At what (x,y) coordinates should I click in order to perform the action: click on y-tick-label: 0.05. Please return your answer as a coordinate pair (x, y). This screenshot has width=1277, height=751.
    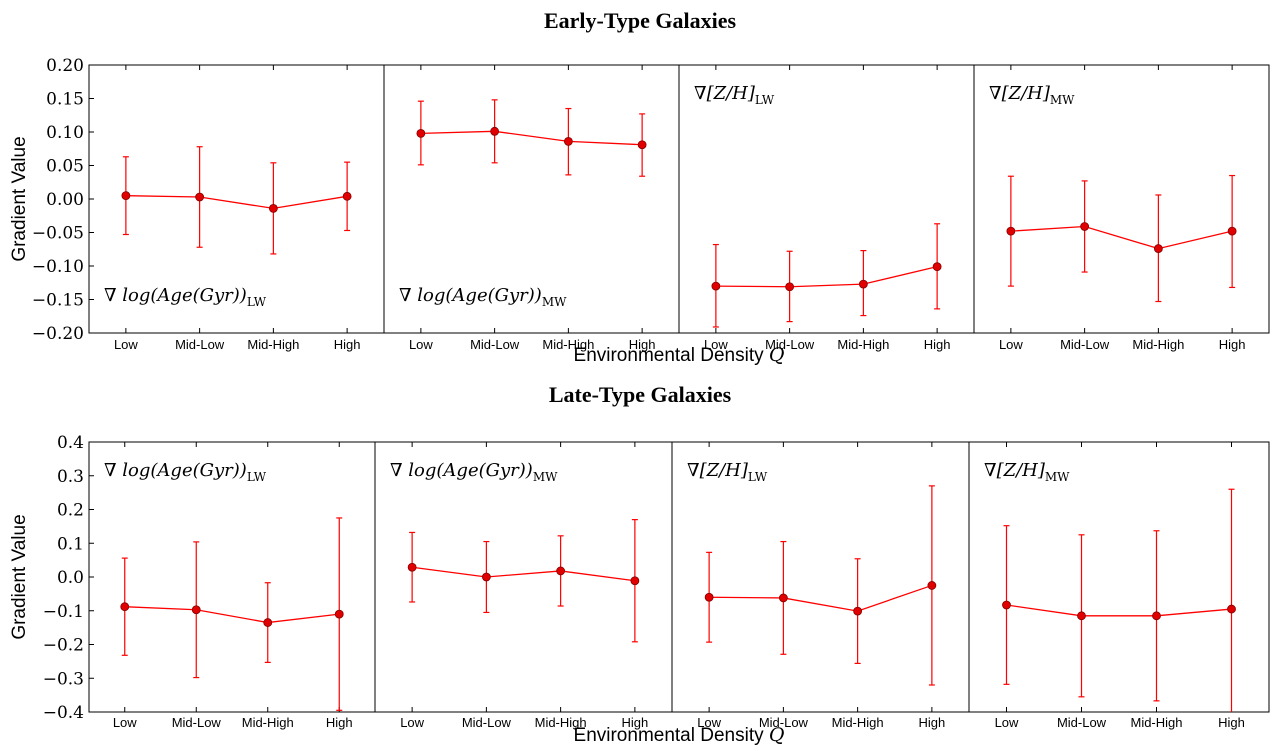
    Looking at the image, I should click on (65, 167).